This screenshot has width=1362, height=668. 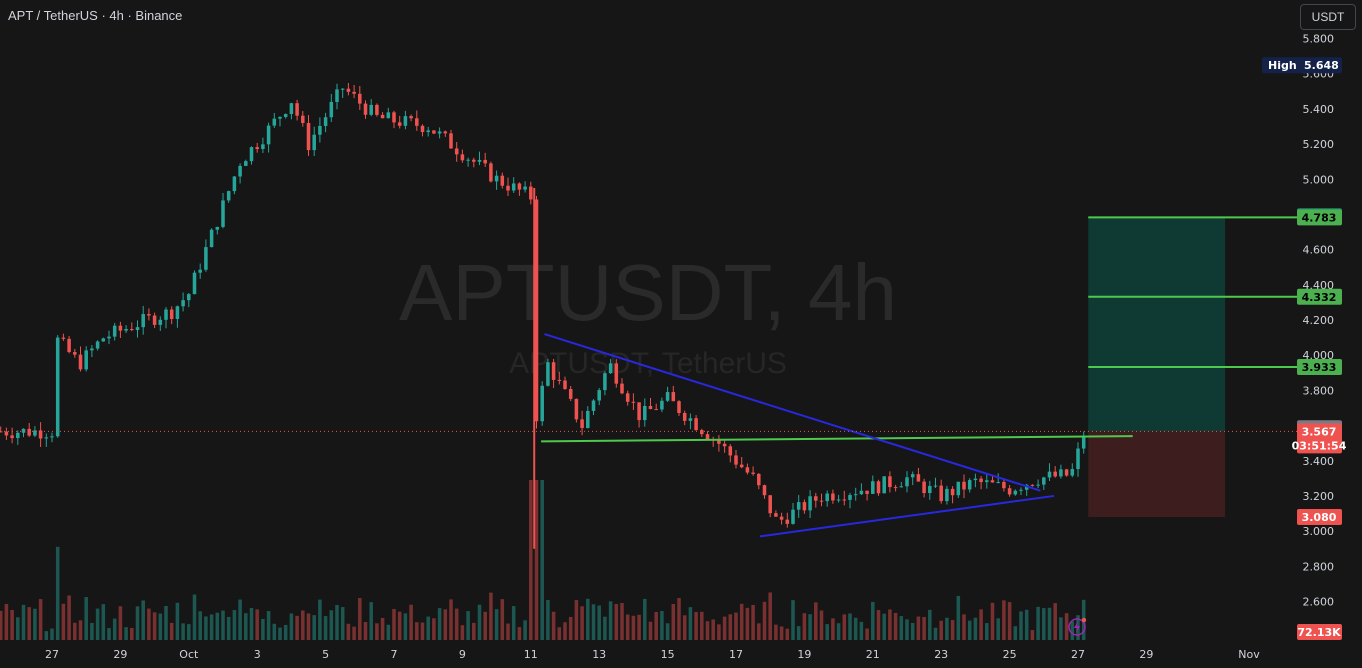 What do you see at coordinates (325, 654) in the screenshot?
I see `time-tick-label: 5` at bounding box center [325, 654].